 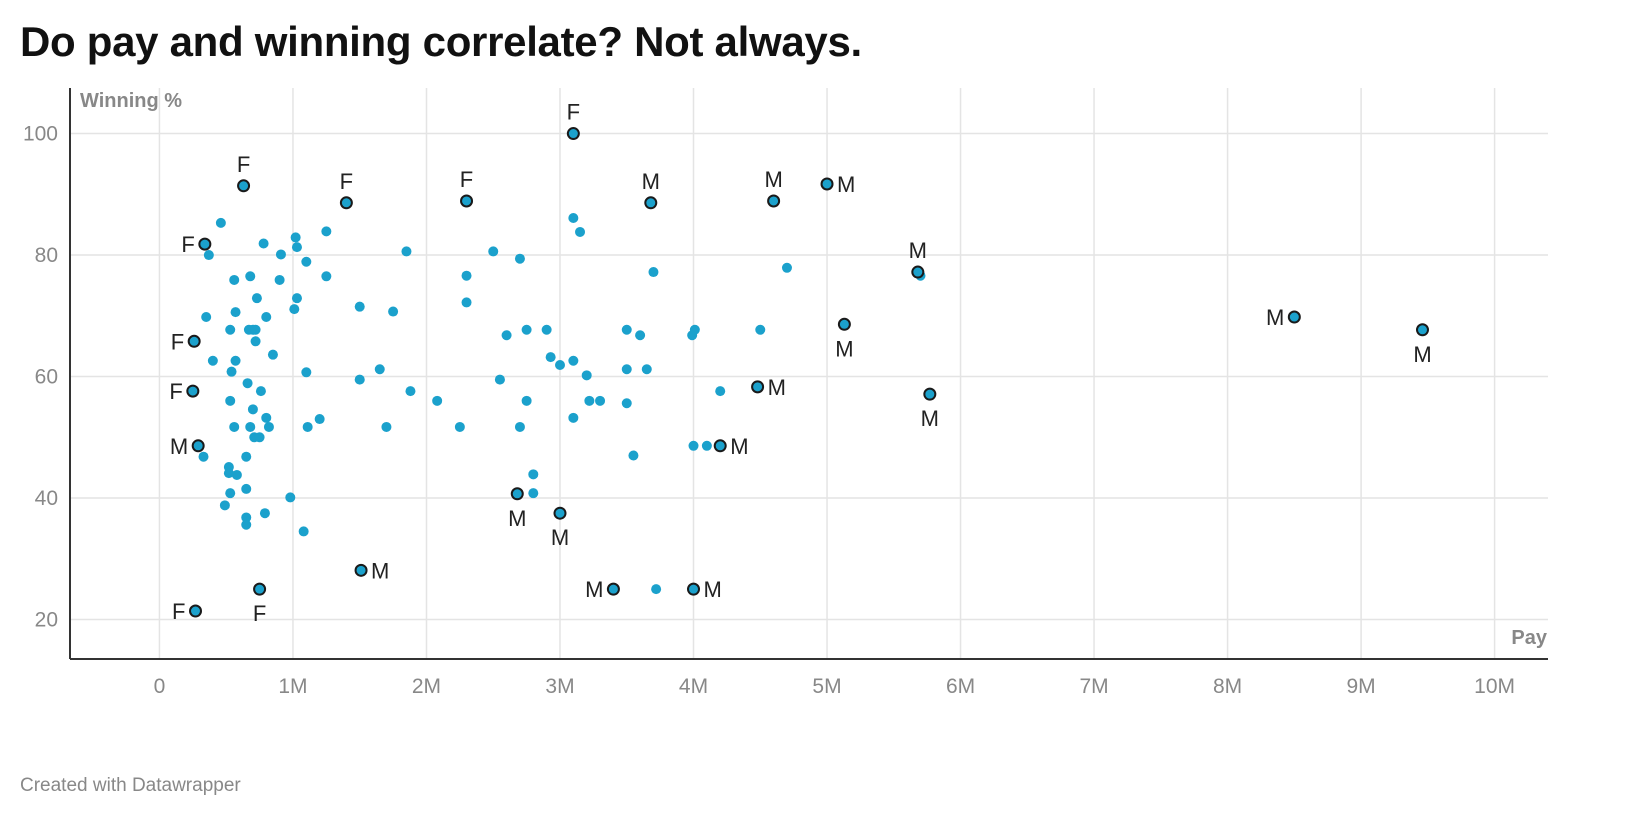 I want to click on x-tick-label: 2M, so click(x=426, y=686).